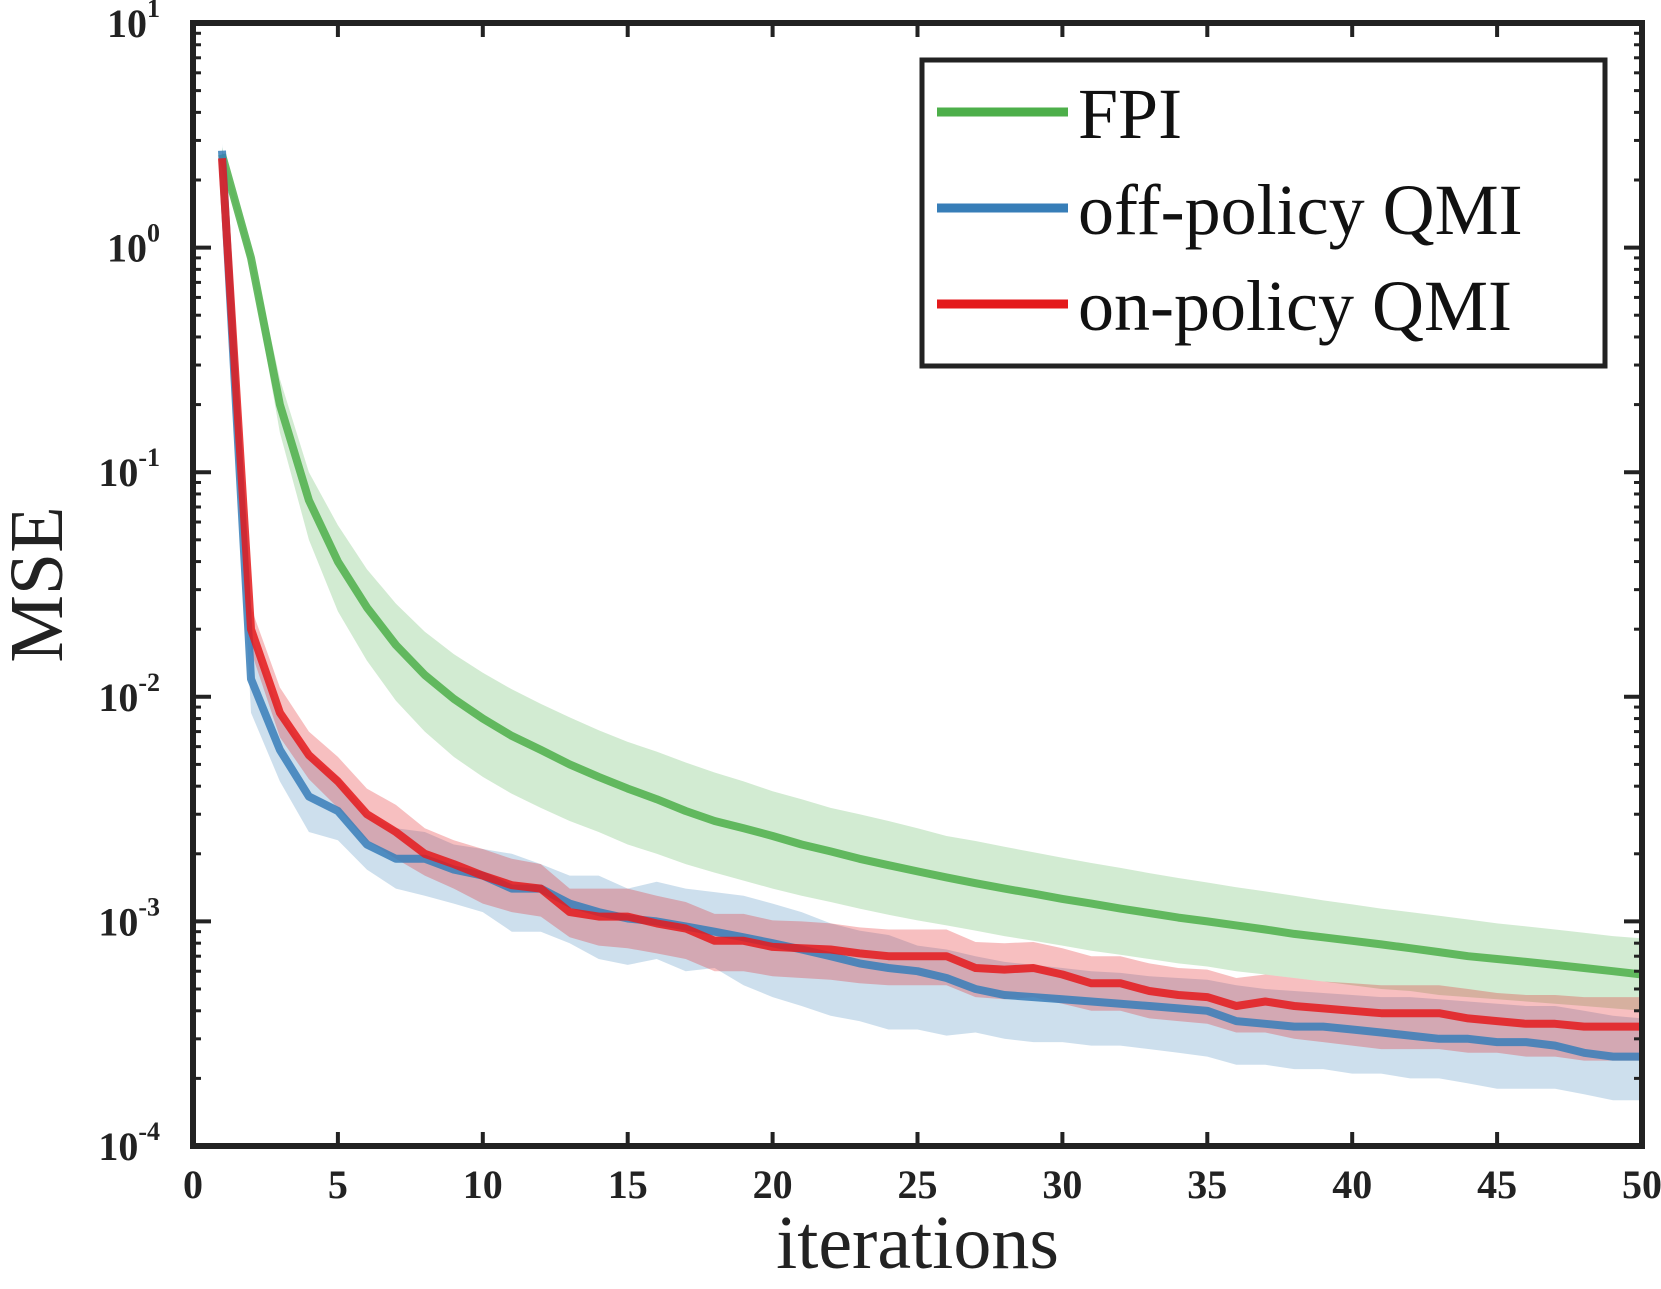 This screenshot has width=1661, height=1289. What do you see at coordinates (1295, 306) in the screenshot?
I see `legend-label-on-policy-qmi: on-policy QMI` at bounding box center [1295, 306].